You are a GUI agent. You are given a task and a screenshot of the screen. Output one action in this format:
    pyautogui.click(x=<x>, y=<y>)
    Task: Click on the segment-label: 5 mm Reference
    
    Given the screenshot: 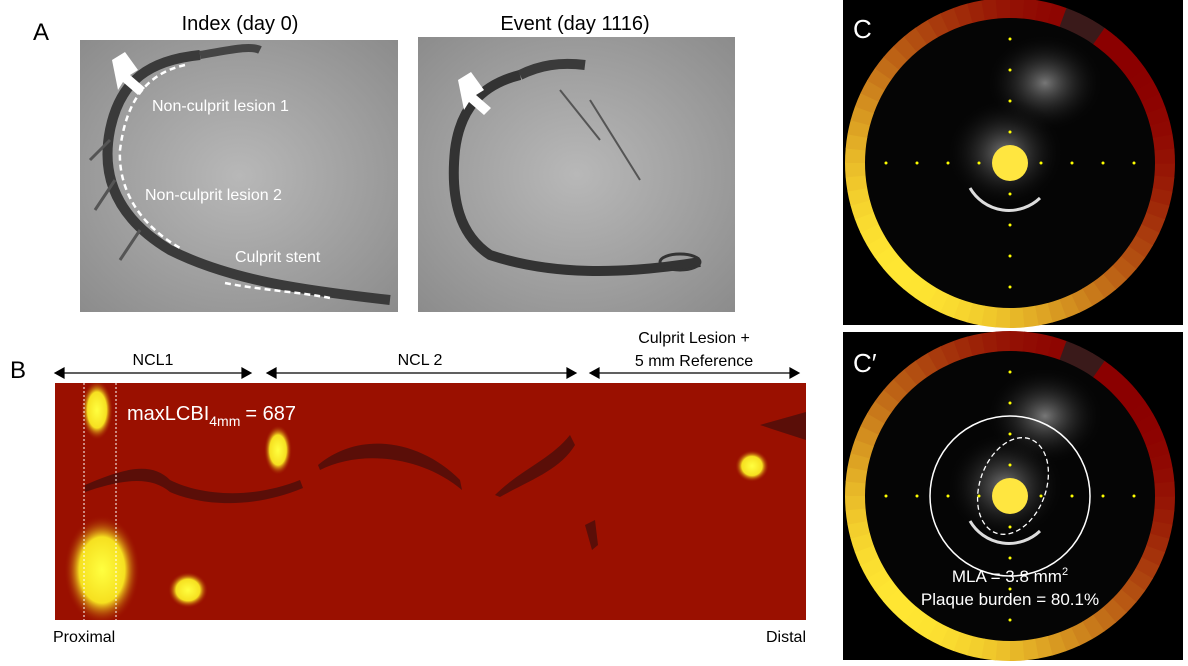 What is the action you would take?
    pyautogui.click(x=694, y=361)
    